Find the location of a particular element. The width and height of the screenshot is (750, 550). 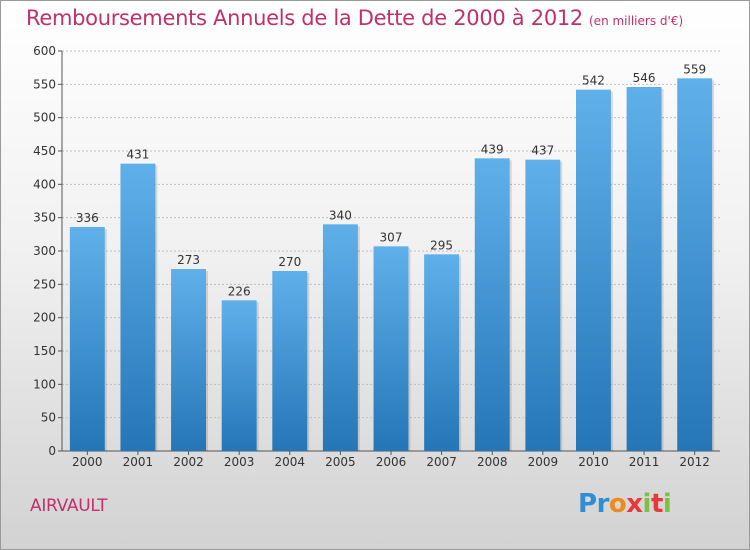

y-tick-label: 150 is located at coordinates (44, 351).